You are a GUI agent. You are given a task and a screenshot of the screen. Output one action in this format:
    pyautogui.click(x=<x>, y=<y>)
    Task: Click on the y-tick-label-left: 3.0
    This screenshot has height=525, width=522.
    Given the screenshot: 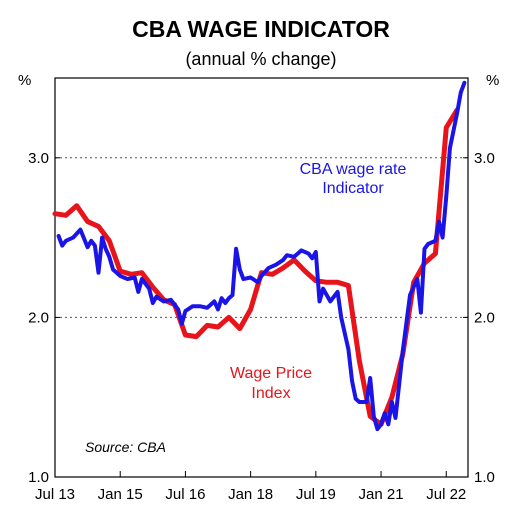 What is the action you would take?
    pyautogui.click(x=38, y=158)
    